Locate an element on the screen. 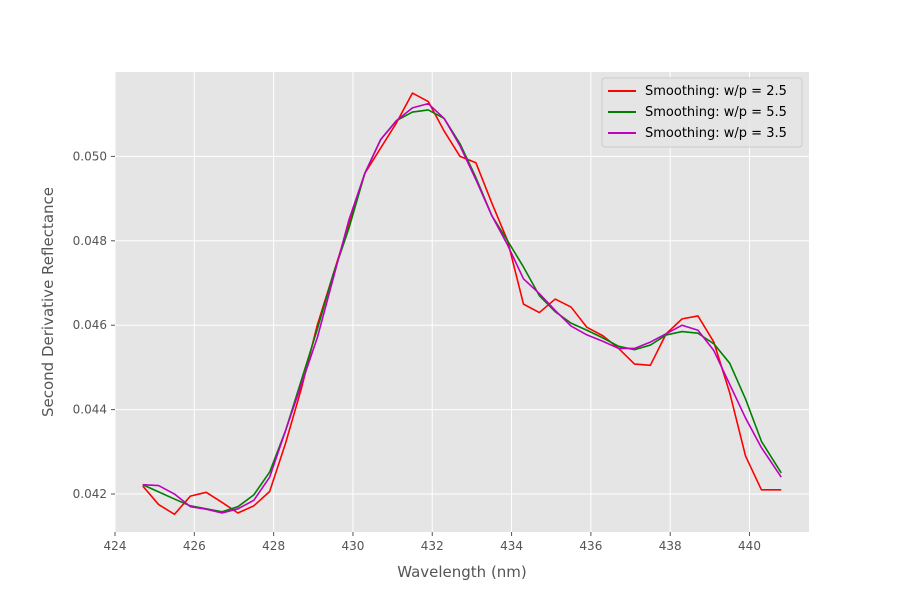 Image resolution: width=900 pixels, height=600 pixels. x-tick-label: 432 is located at coordinates (432, 546).